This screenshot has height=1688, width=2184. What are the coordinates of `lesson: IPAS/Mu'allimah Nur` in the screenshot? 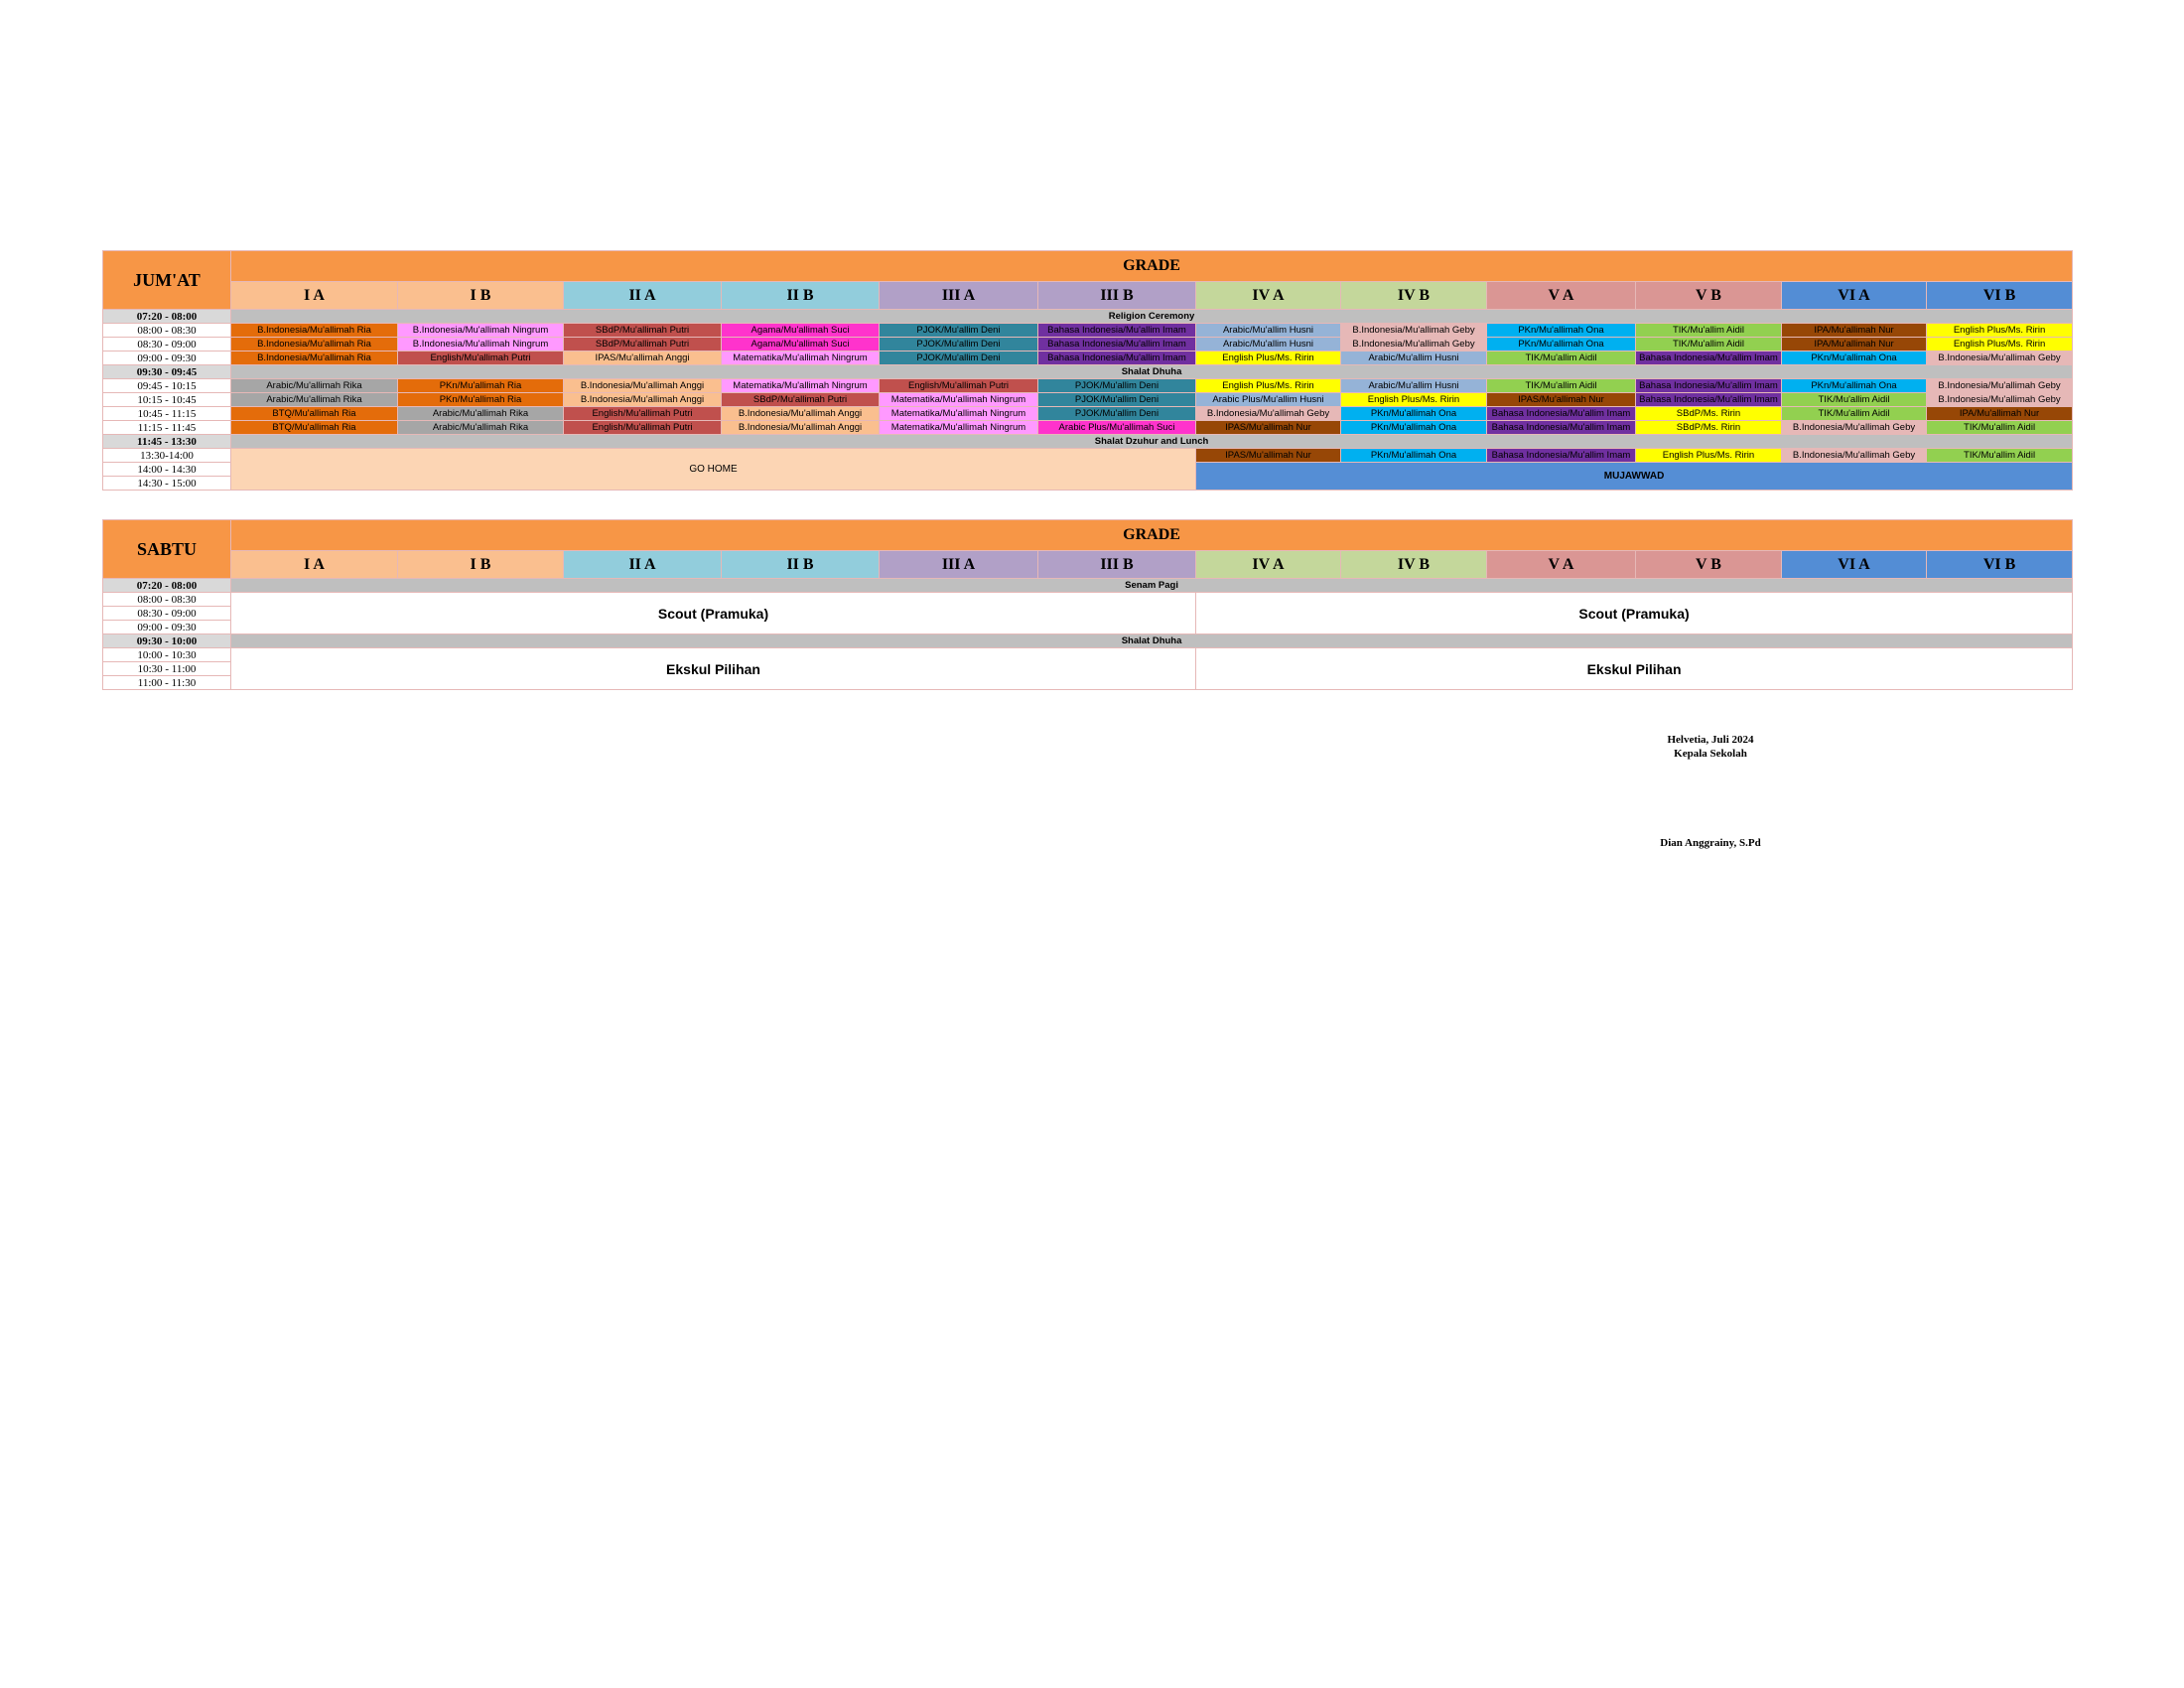 It's located at (1268, 427).